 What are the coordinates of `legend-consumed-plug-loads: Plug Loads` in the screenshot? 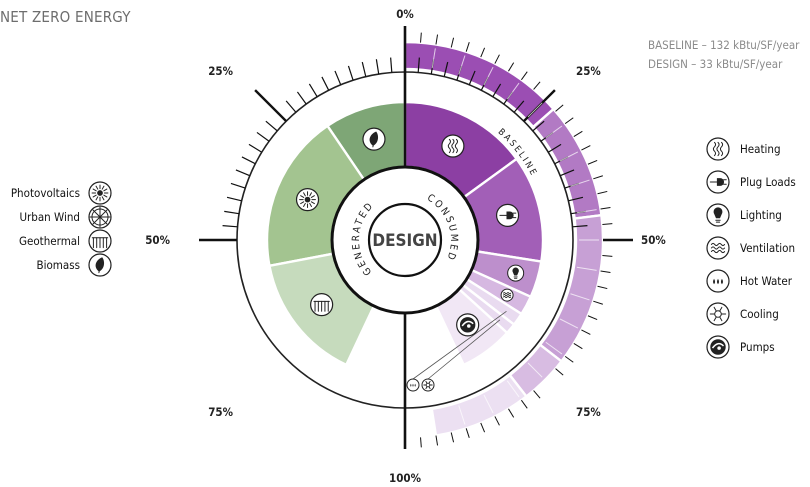 It's located at (768, 182).